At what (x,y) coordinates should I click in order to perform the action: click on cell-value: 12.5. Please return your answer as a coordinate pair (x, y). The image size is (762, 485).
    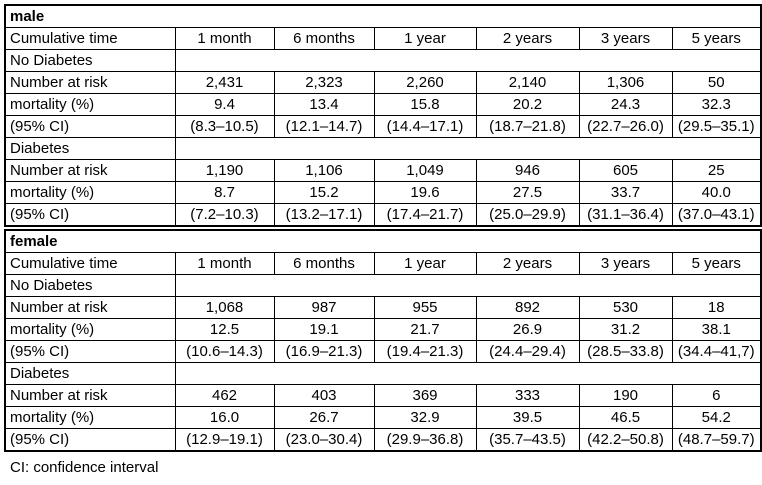
    Looking at the image, I should click on (224, 329).